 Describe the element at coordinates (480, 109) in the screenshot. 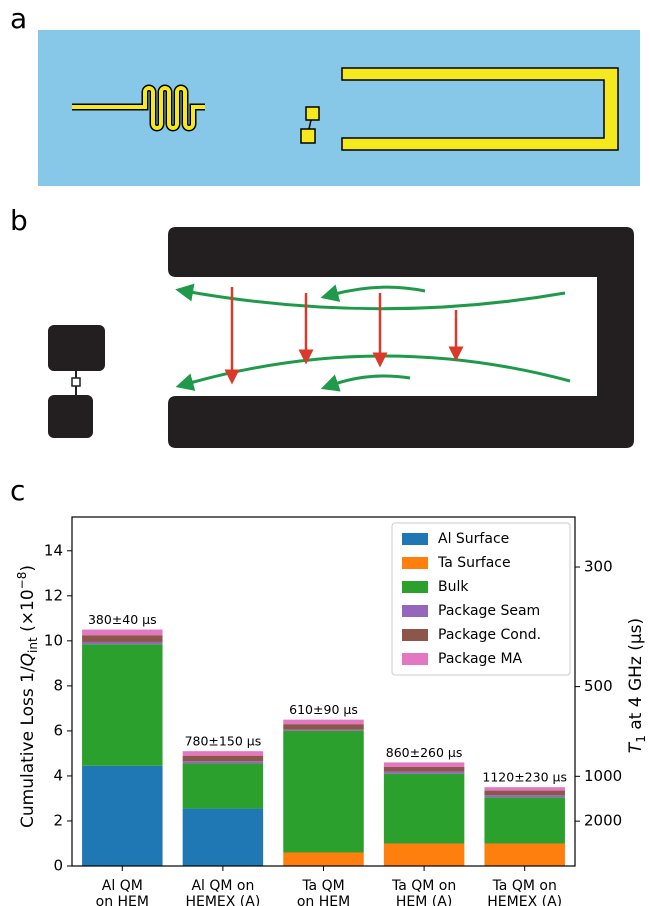

I see `resonator` at that location.